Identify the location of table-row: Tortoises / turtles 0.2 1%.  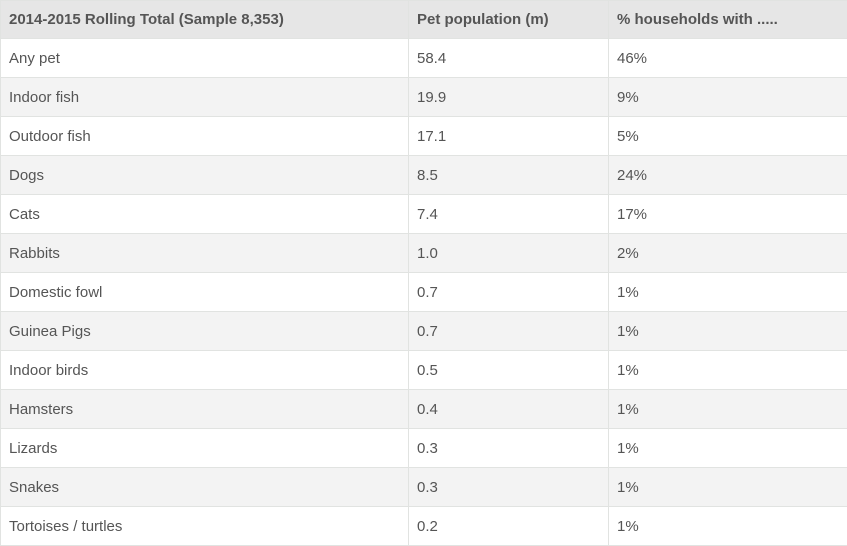
(423, 526).